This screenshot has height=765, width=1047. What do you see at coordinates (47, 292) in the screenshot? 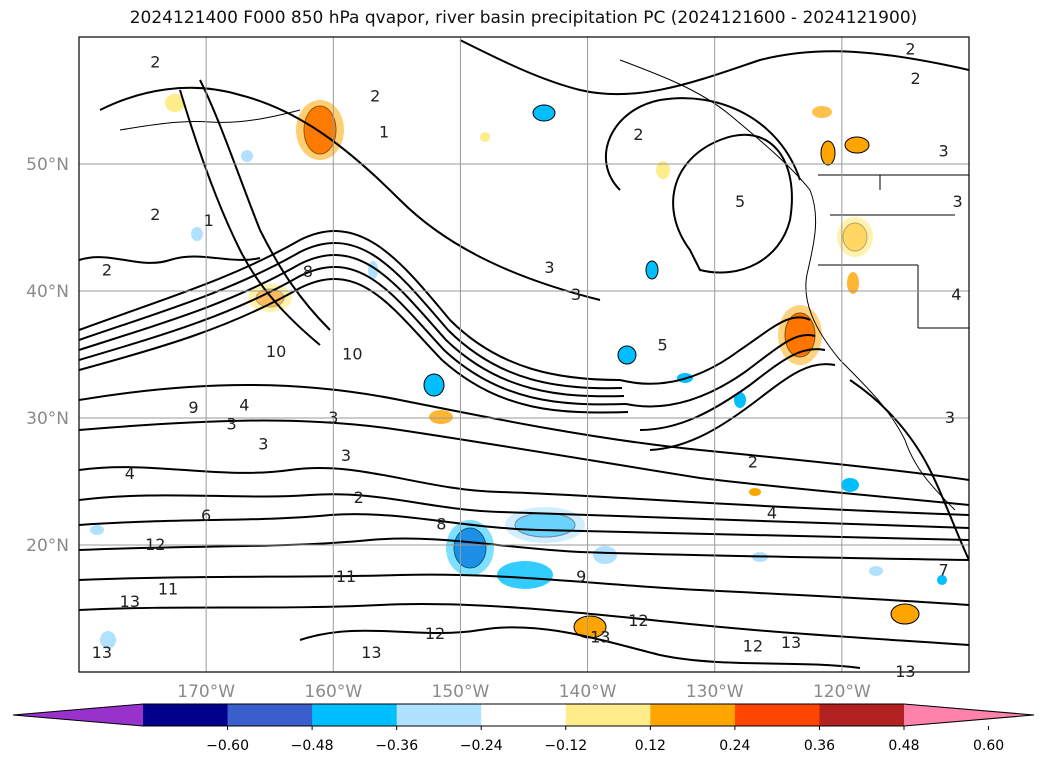
I see `lat-tick-label: 40°N` at bounding box center [47, 292].